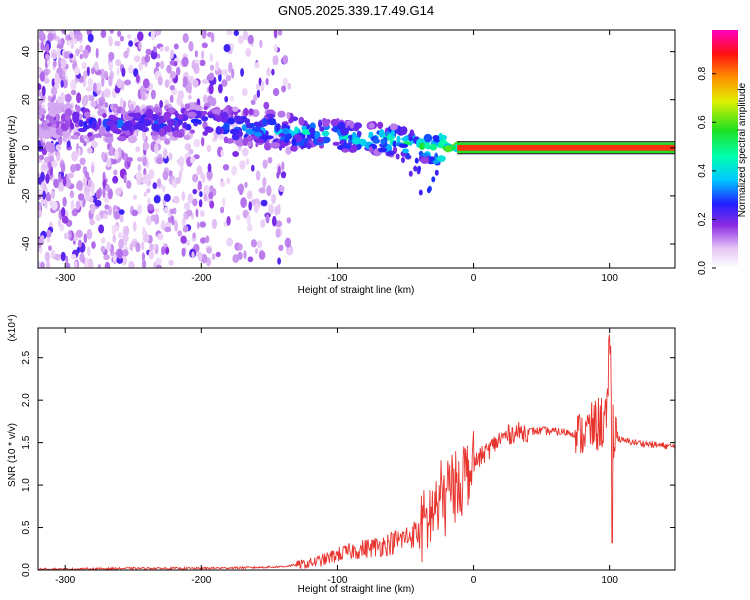 The width and height of the screenshot is (750, 600). I want to click on tone-band-core, so click(566, 147).